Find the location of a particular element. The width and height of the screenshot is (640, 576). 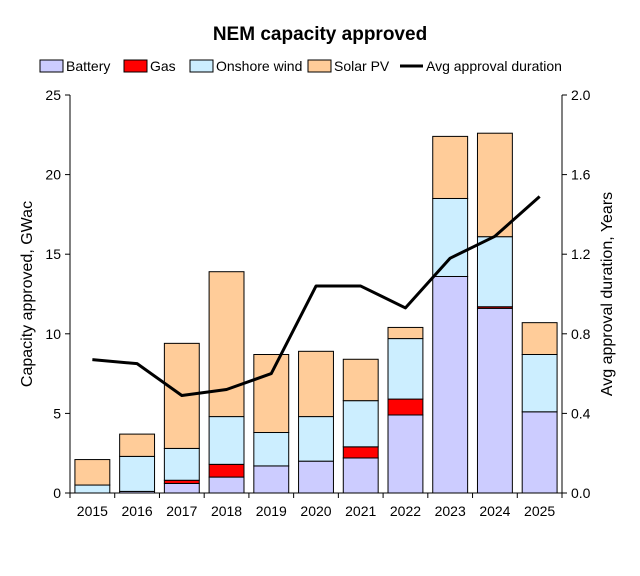

y2-axis-label: Avg approval duration, Years is located at coordinates (607, 294).